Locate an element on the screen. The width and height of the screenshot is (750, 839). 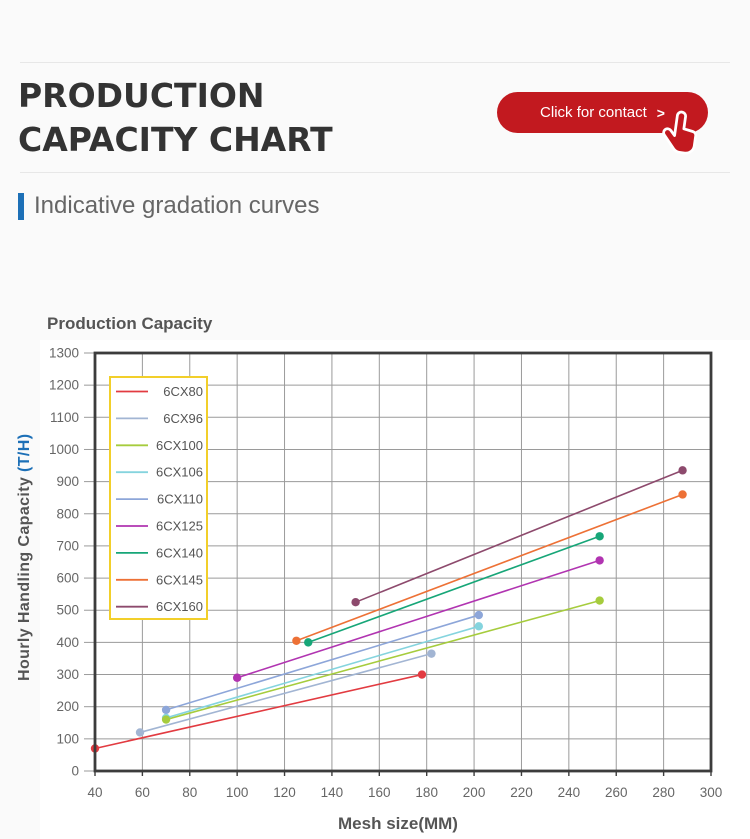
x-tick-label: 140 is located at coordinates (332, 792).